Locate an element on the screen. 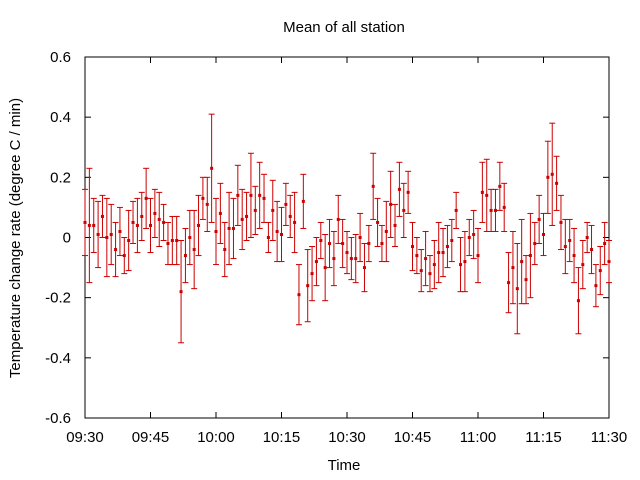 The height and width of the screenshot is (480, 640). x-tick-label: 10:45 is located at coordinates (413, 437).